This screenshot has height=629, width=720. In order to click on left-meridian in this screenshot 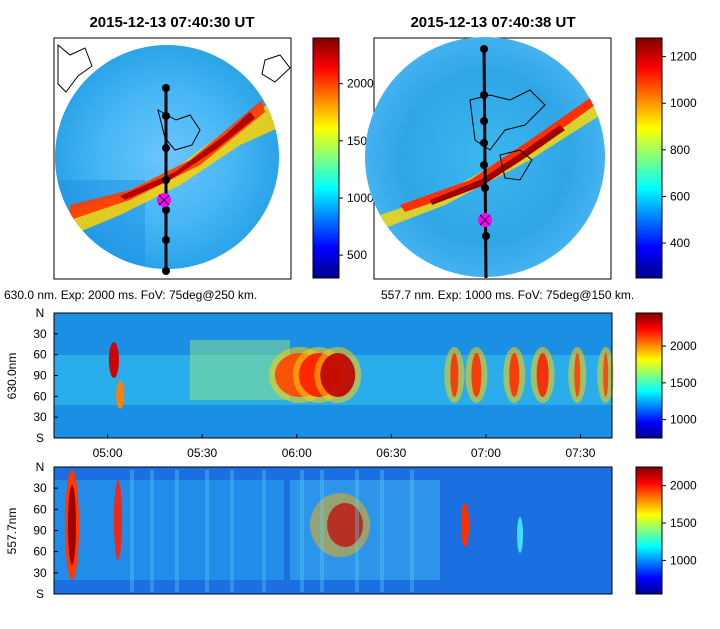, I will do `click(164, 179)`.